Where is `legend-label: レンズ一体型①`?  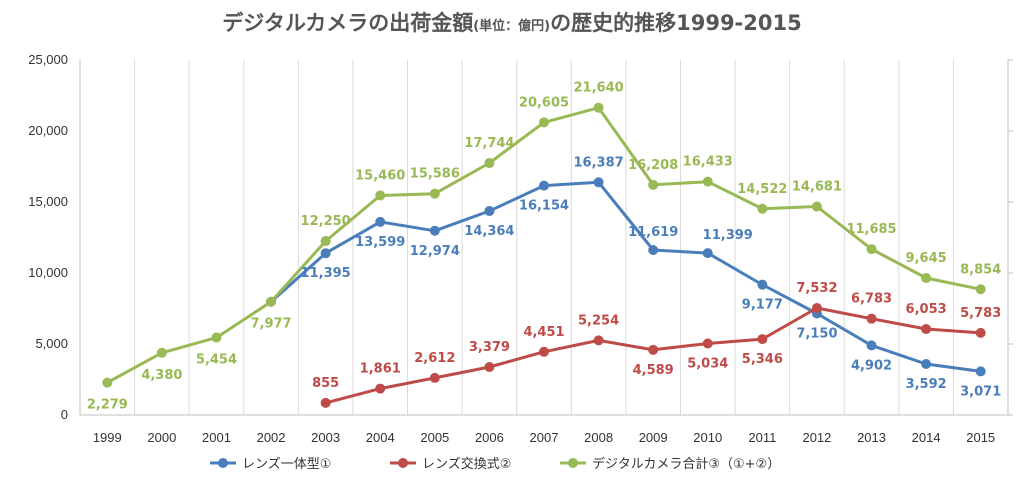
legend-label: レンズ一体型① is located at coordinates (286, 464).